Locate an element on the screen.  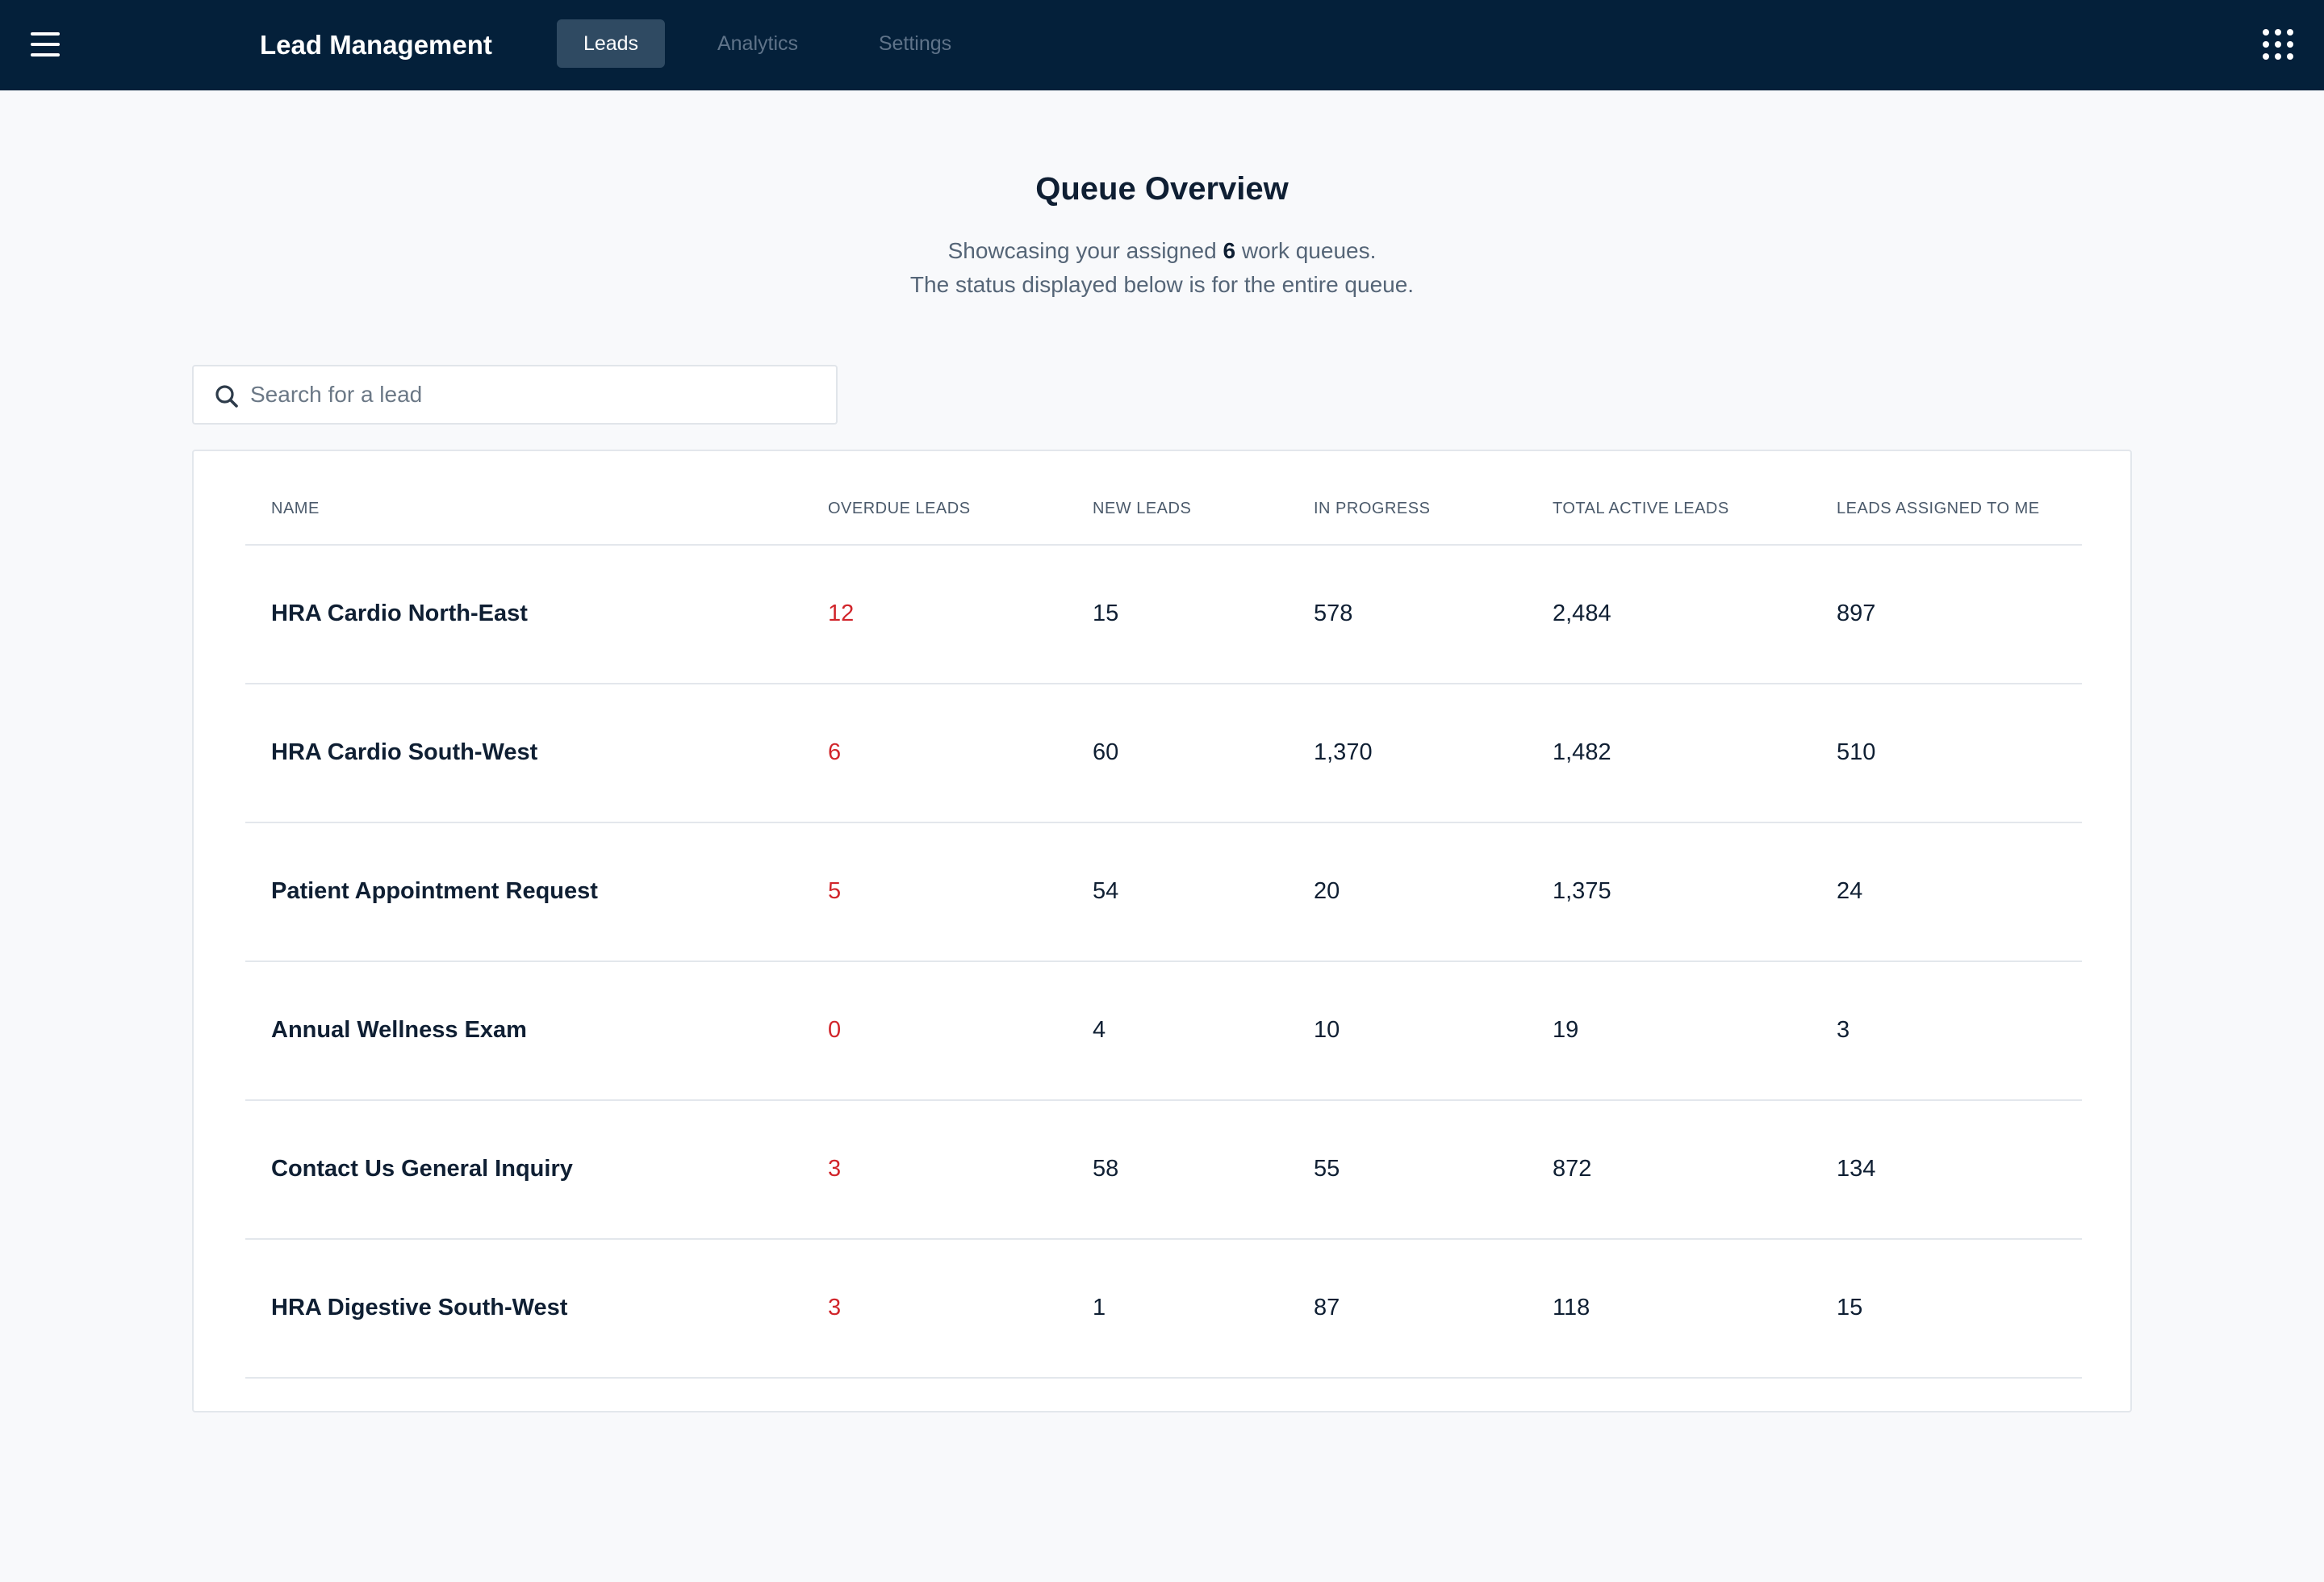
column-header-in-progress: IN PROGRESS is located at coordinates (1372, 508).